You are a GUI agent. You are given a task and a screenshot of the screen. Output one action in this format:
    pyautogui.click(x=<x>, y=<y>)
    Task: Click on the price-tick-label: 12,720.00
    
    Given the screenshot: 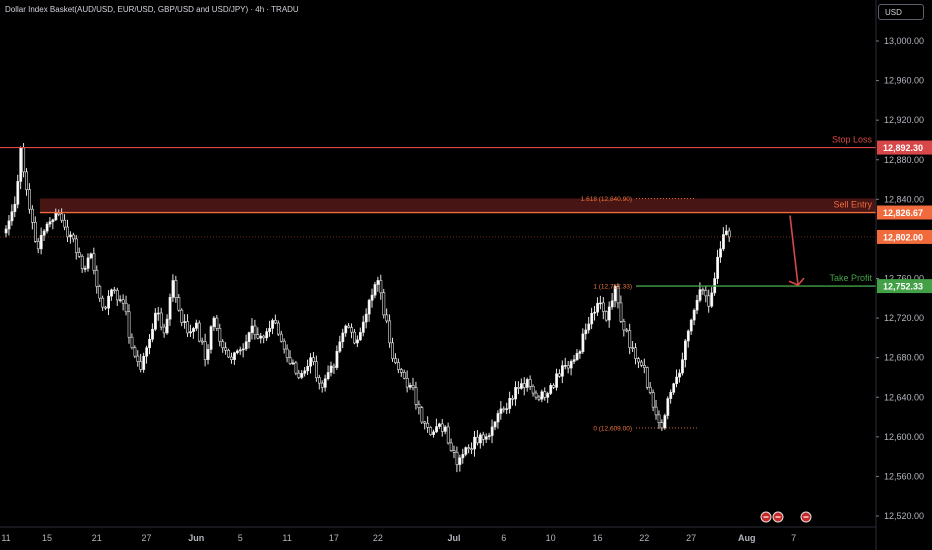 What is the action you would take?
    pyautogui.click(x=904, y=318)
    